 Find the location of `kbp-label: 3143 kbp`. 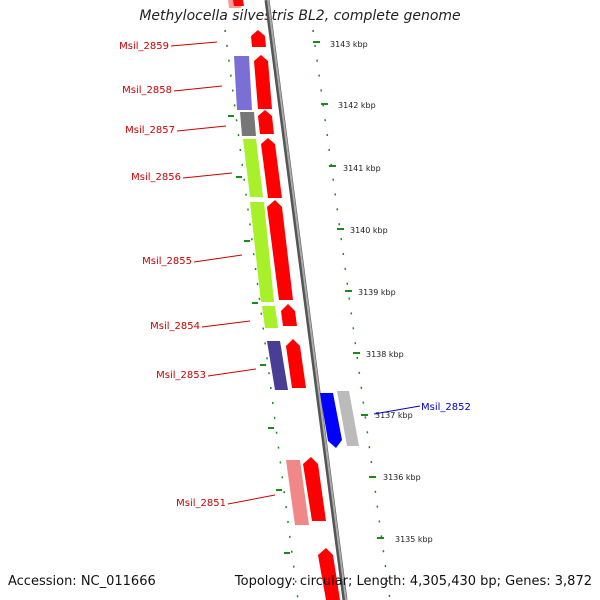

kbp-label: 3143 kbp is located at coordinates (349, 44).